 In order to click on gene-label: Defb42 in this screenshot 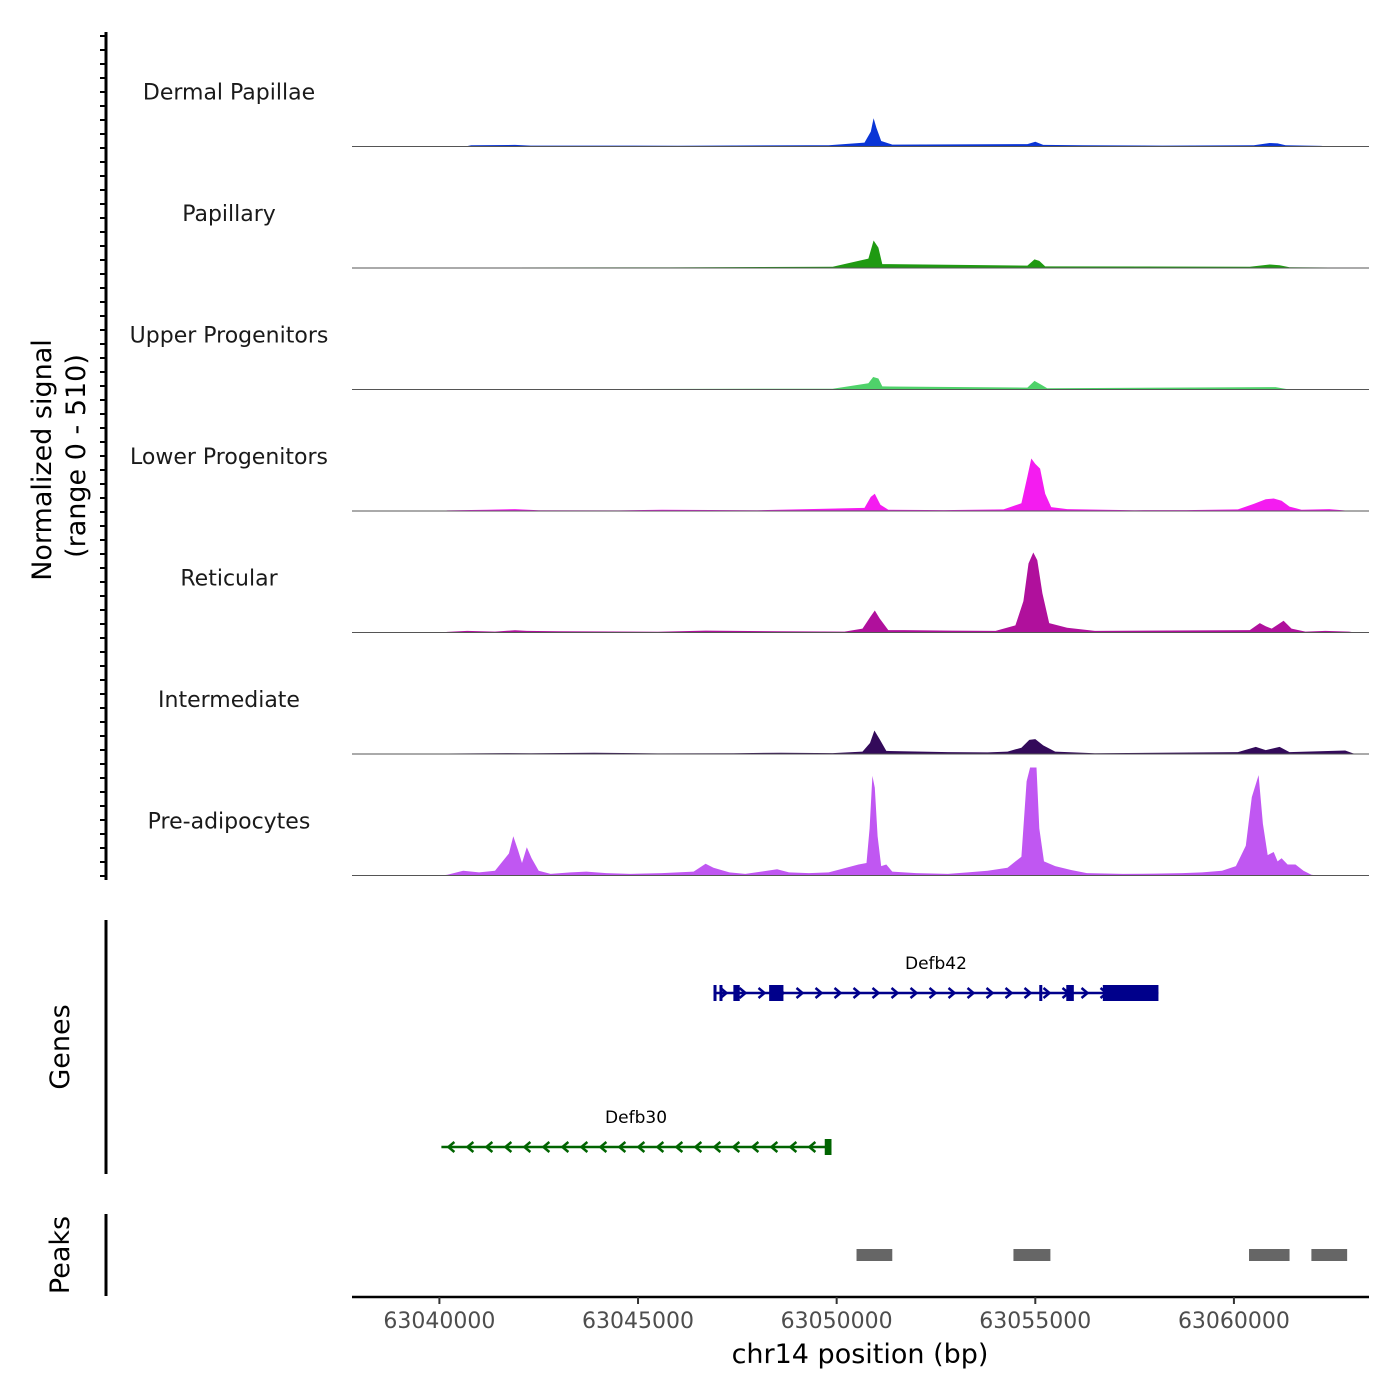, I will do `click(936, 964)`.